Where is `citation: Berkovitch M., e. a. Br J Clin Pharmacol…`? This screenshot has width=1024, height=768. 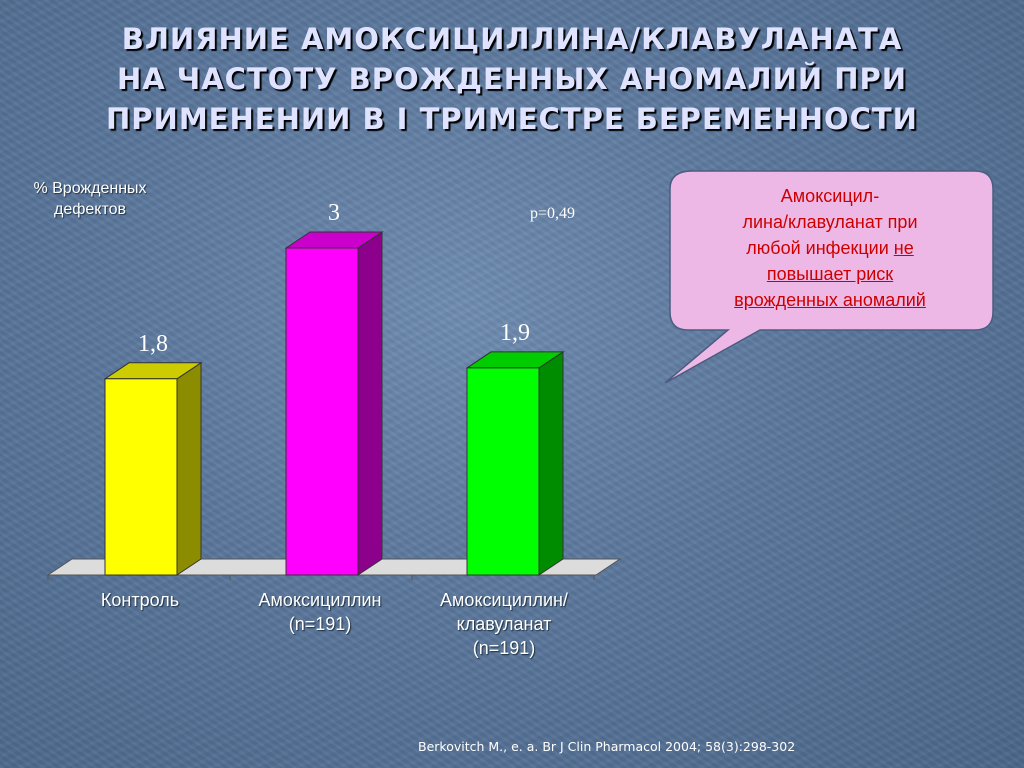
citation: Berkovitch M., e. a. Br J Clin Pharmacol… is located at coordinates (607, 746).